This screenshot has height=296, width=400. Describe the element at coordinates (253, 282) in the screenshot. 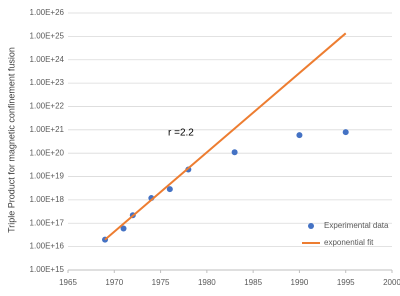

I see `x-tick-label: 1985` at that location.